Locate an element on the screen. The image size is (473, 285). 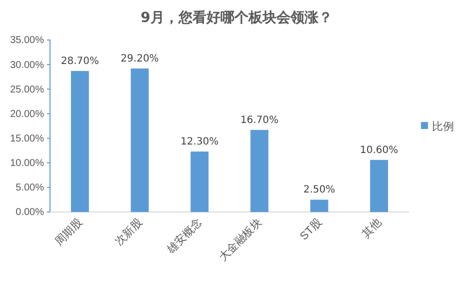
y-tick-label: 30.00% is located at coordinates (27, 65).